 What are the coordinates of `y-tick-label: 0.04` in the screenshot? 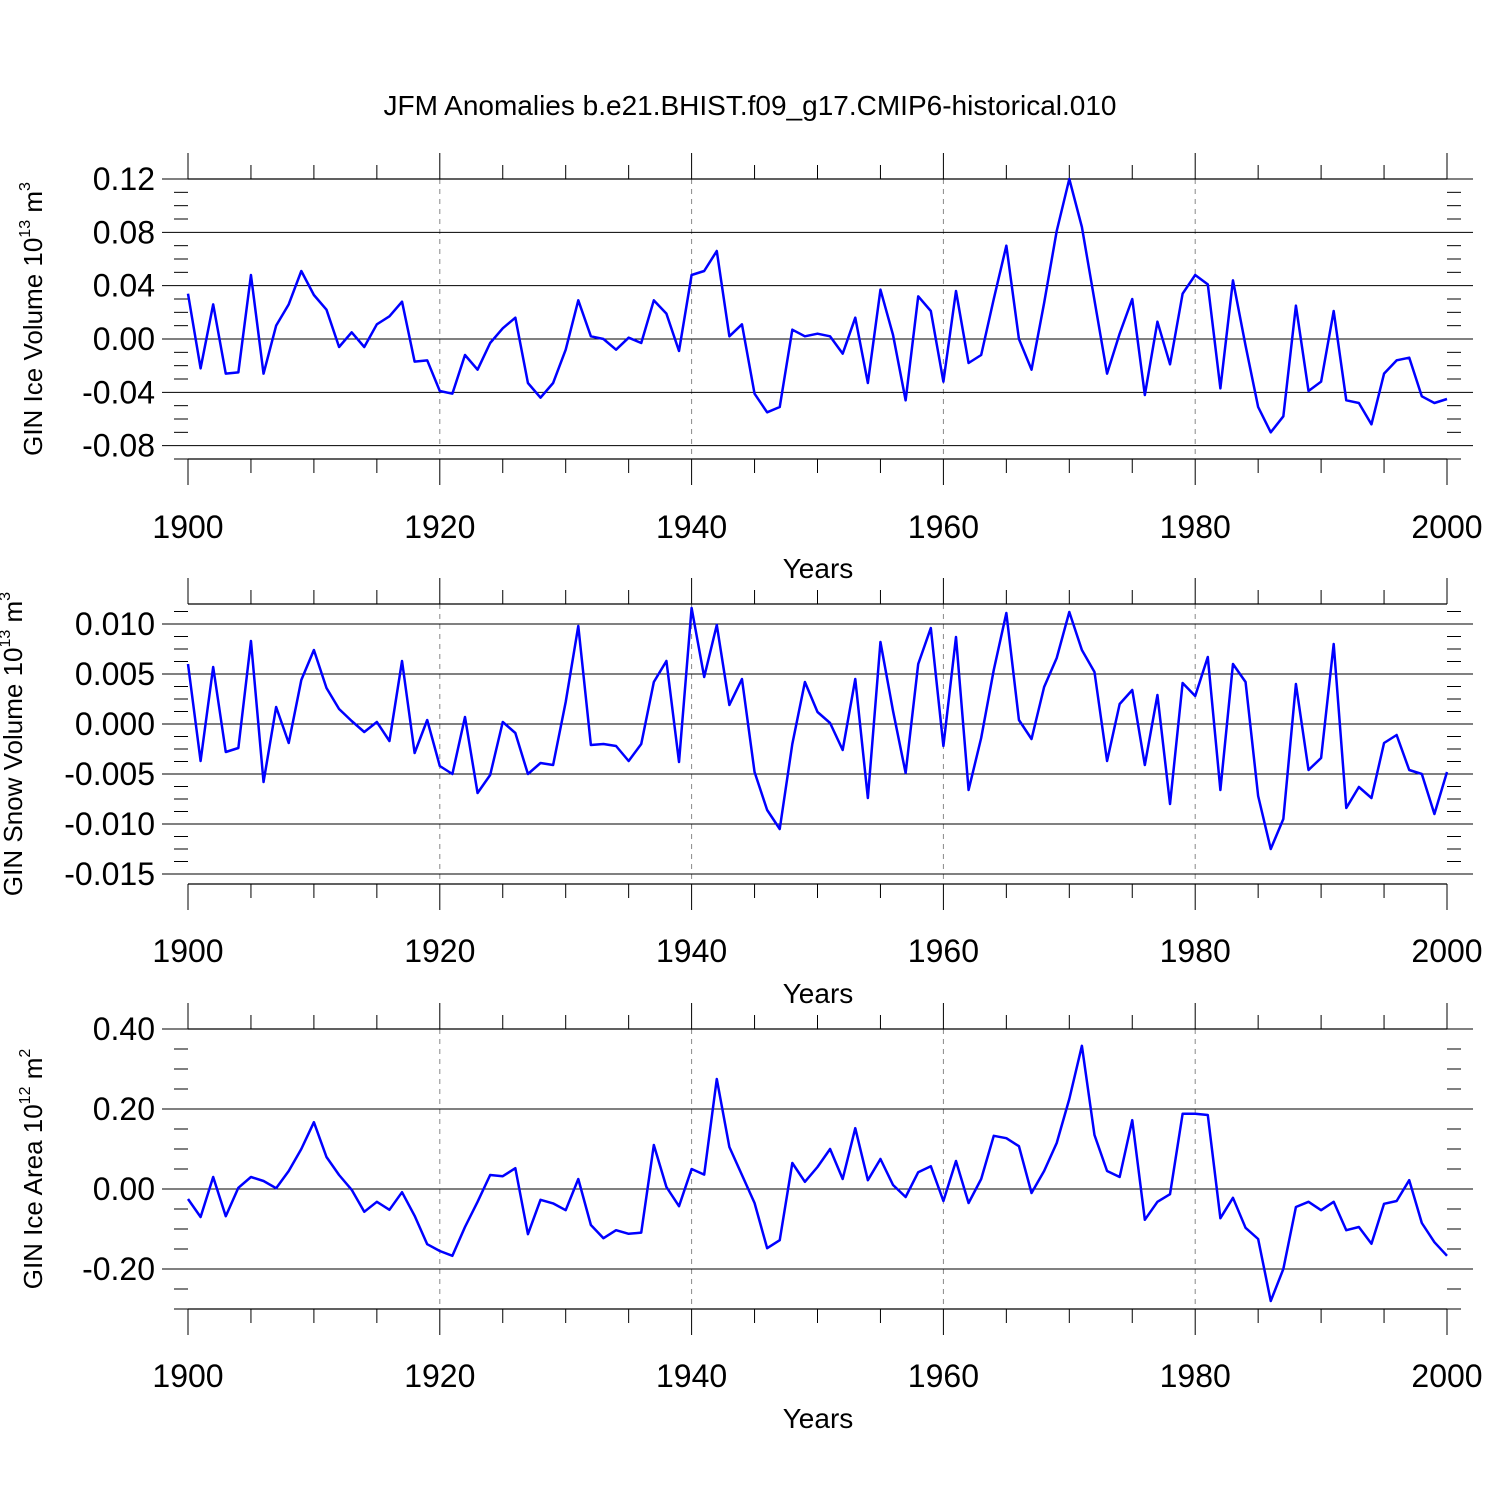 It's located at (124, 286).